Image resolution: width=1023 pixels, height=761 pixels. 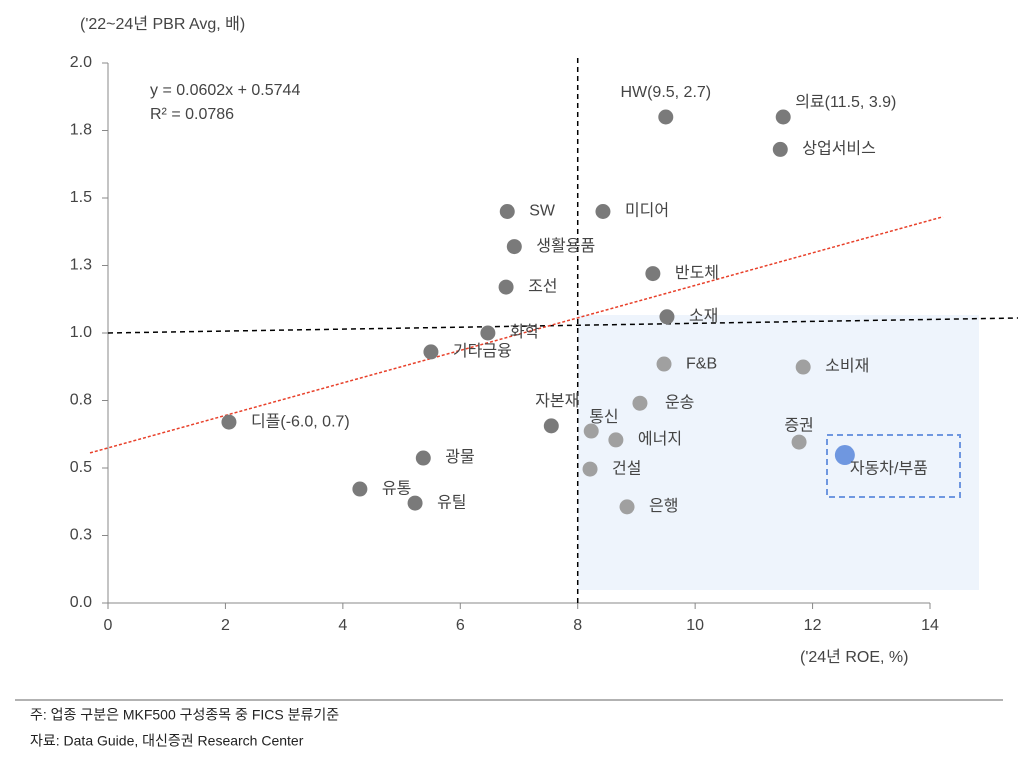 What do you see at coordinates (647, 211) in the screenshot?
I see `point-label: 미디어` at bounding box center [647, 211].